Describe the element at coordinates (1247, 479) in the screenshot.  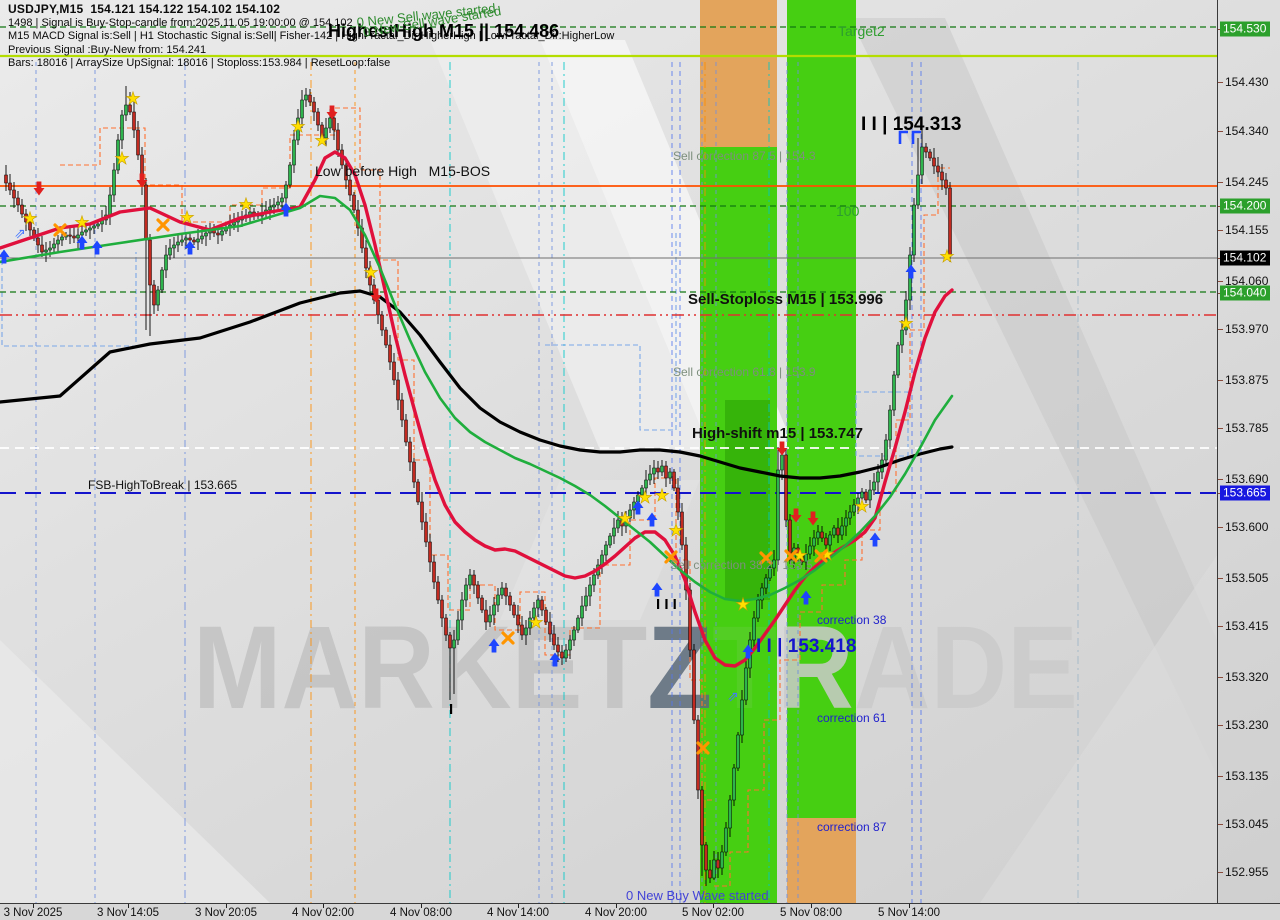
I see `price-label: 153.690` at that location.